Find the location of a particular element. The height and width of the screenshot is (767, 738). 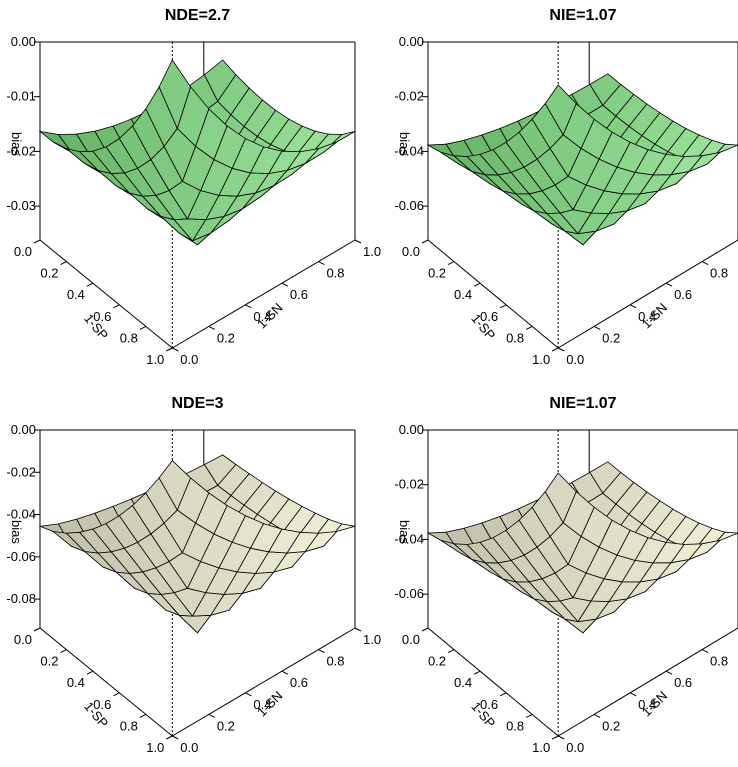

y-tick-label: 1.0 is located at coordinates (372, 639).